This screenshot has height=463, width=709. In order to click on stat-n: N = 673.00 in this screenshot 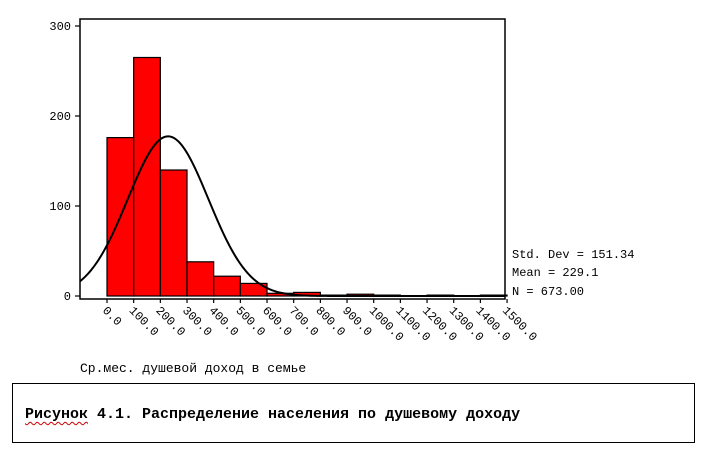, I will do `click(548, 292)`.